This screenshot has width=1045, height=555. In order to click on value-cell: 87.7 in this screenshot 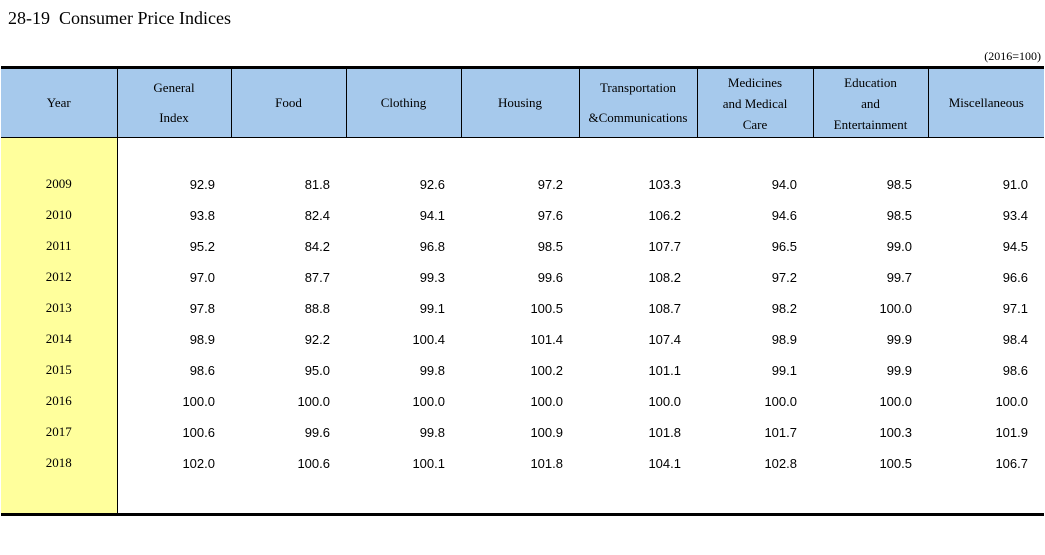, I will do `click(288, 277)`.